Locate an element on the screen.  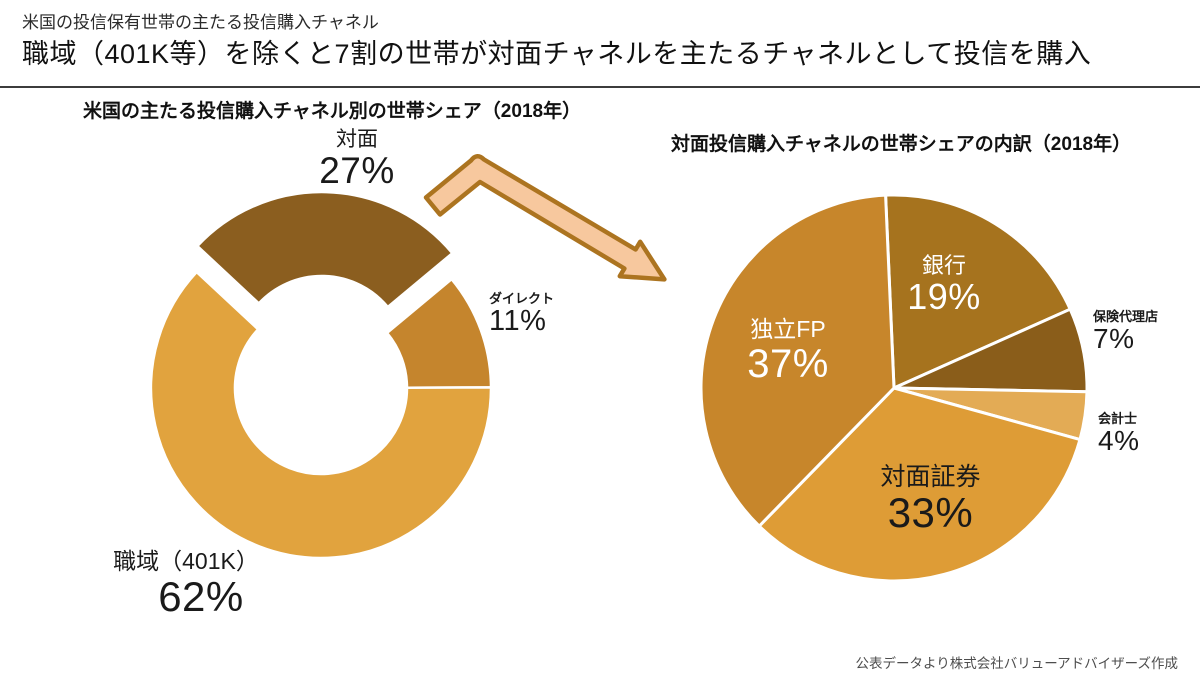
slice-name: 対面証券 is located at coordinates (930, 477).